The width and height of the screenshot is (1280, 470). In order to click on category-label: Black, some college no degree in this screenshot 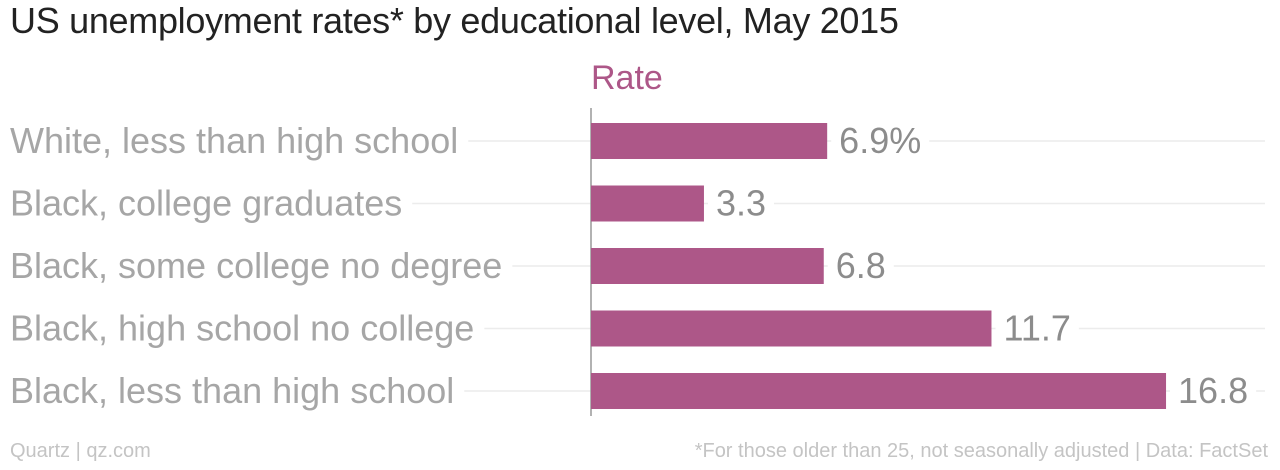, I will do `click(256, 265)`.